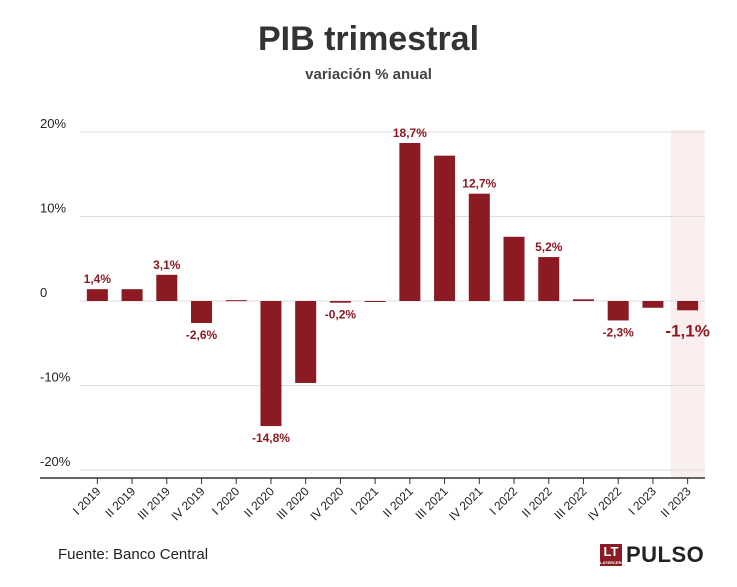 This screenshot has width=737, height=587. What do you see at coordinates (604, 503) in the screenshot?
I see `x-tick-label: IV 2022` at bounding box center [604, 503].